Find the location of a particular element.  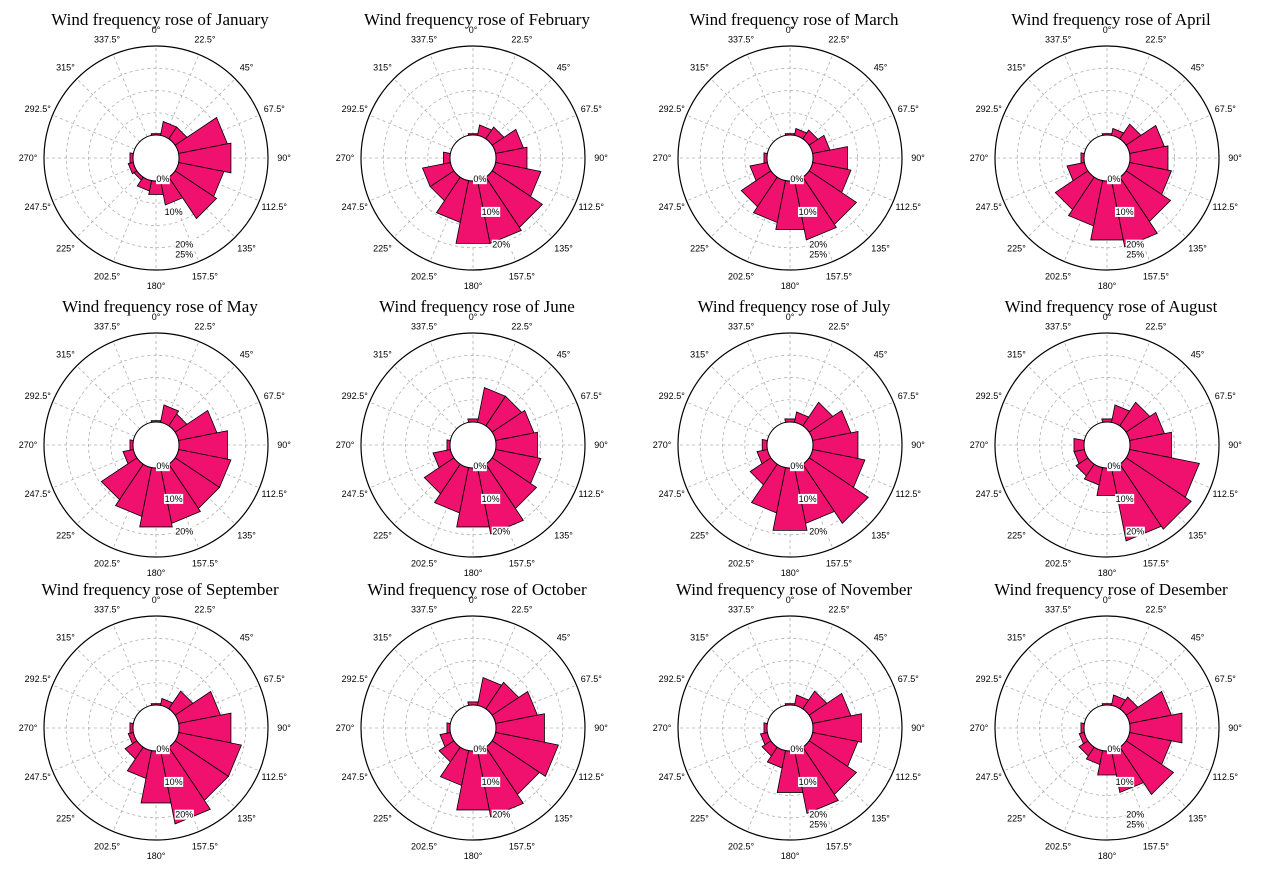

chart-title: Wind frequency rose of July is located at coordinates (794, 306).